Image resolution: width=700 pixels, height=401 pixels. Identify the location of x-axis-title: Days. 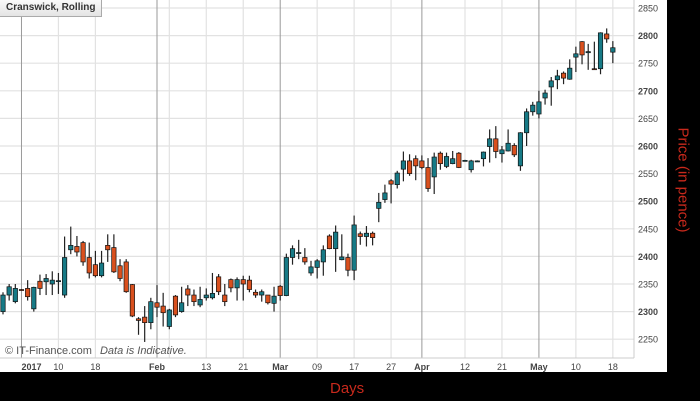
(347, 388).